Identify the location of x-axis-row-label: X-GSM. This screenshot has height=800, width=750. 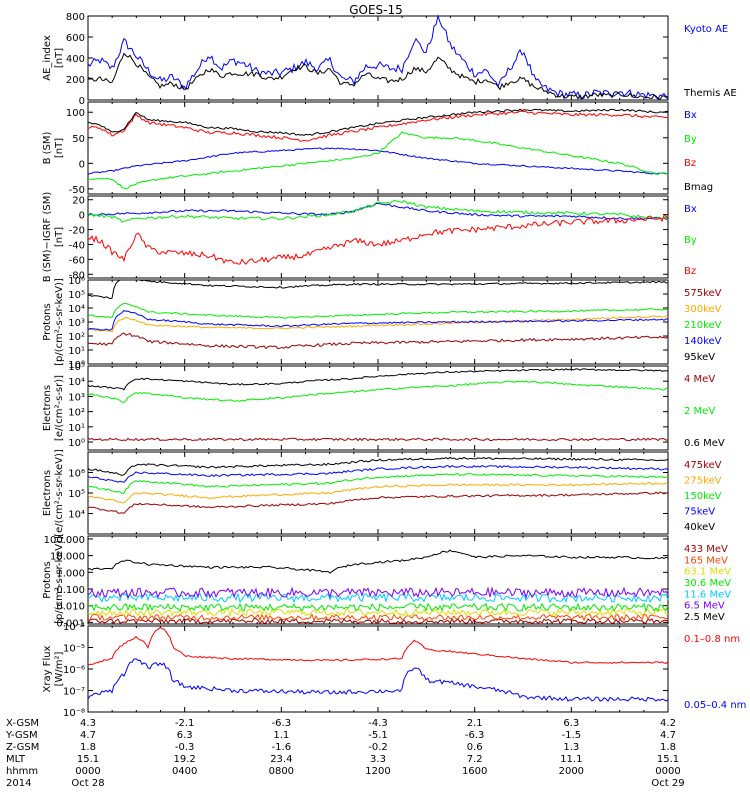
(22, 723).